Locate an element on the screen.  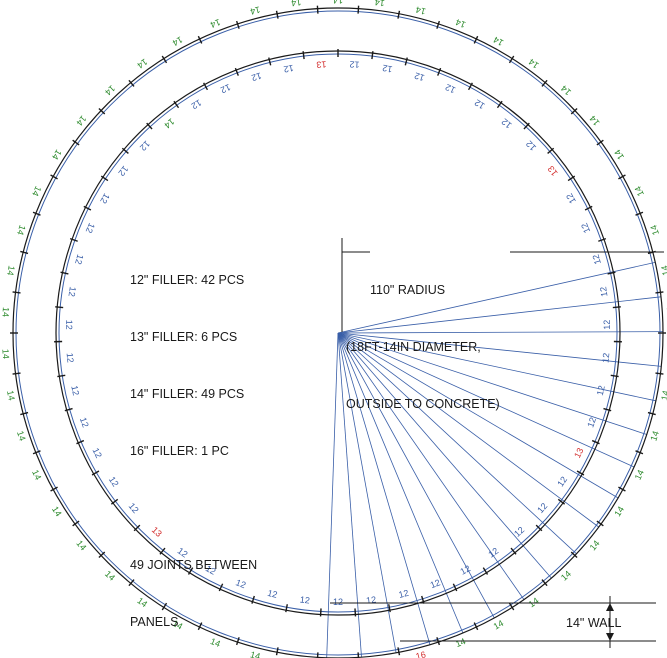
radius-note-line-3: OUTSIDE TO CONCRETE) is located at coordinates (423, 404).